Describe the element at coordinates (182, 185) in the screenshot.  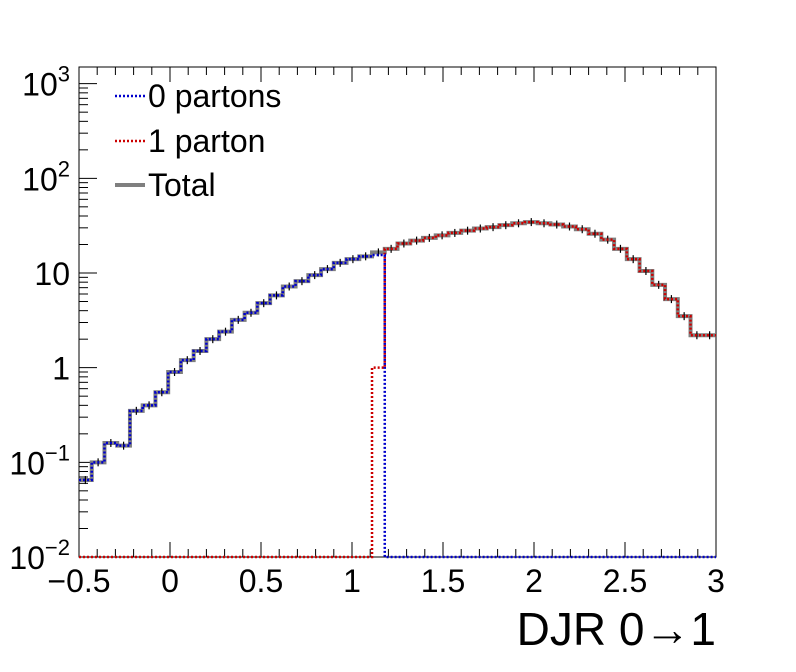
I see `legend-label-2: Total` at that location.